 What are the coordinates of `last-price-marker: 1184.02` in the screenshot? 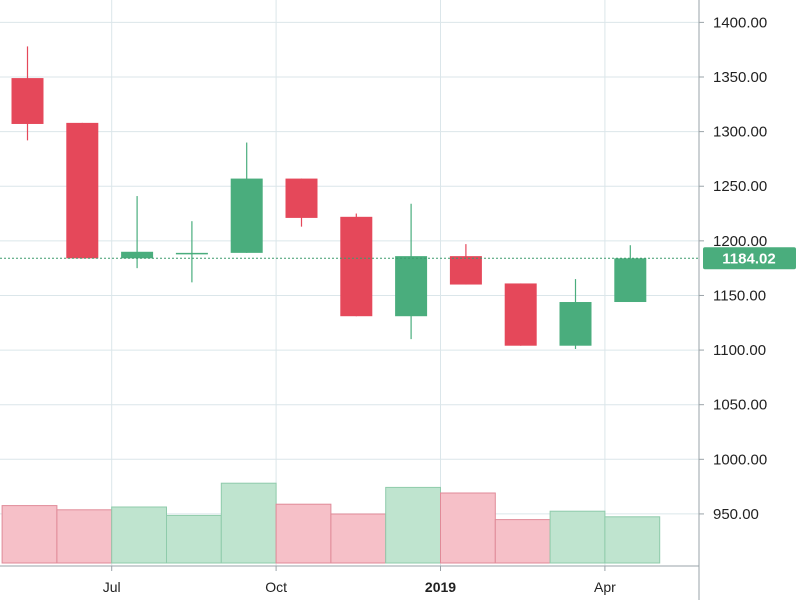 It's located at (398, 258).